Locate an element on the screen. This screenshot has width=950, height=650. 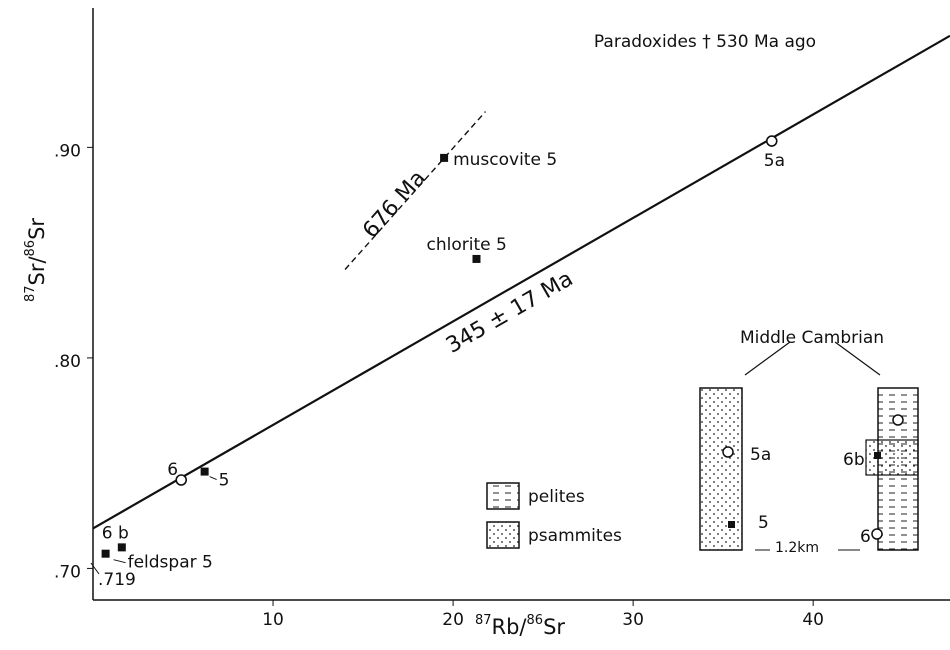
legend-label: pelites is located at coordinates (556, 497).